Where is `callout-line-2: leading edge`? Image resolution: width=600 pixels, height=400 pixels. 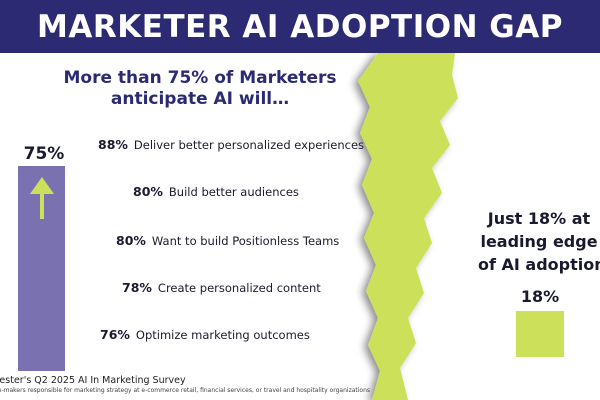 callout-line-2: leading edge is located at coordinates (539, 241).